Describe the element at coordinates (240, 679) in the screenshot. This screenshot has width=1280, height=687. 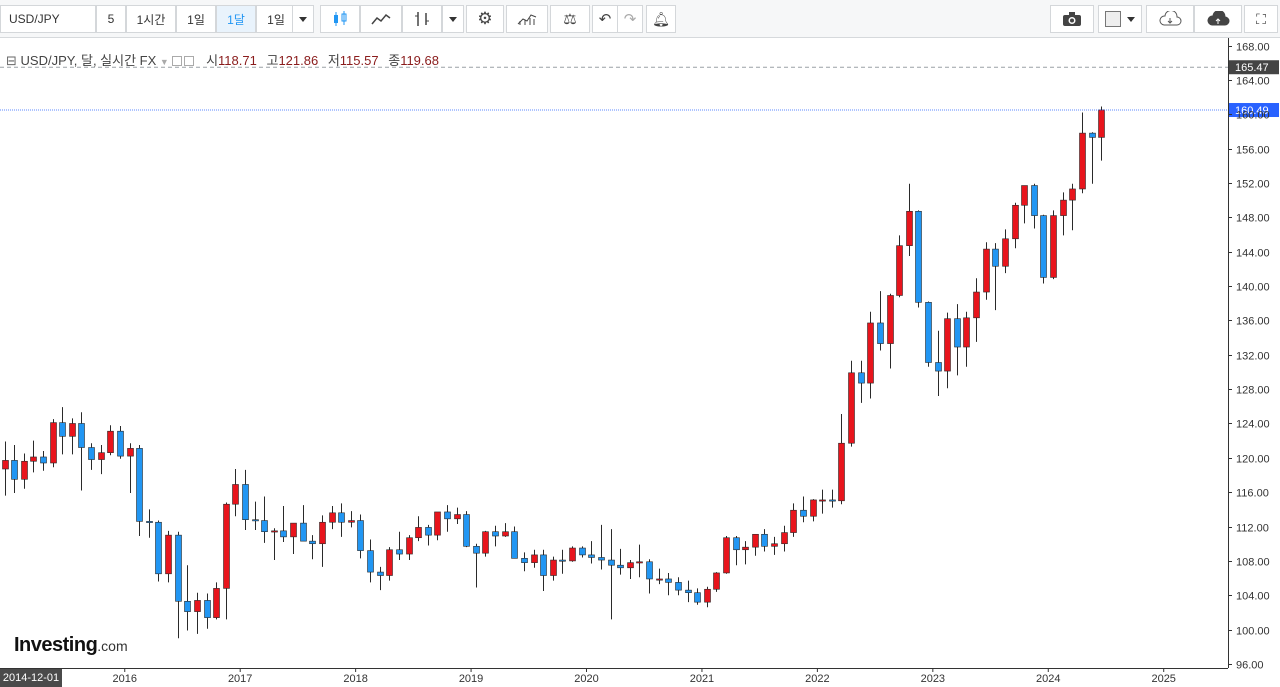
I see `time-tick-label: 2017` at that location.